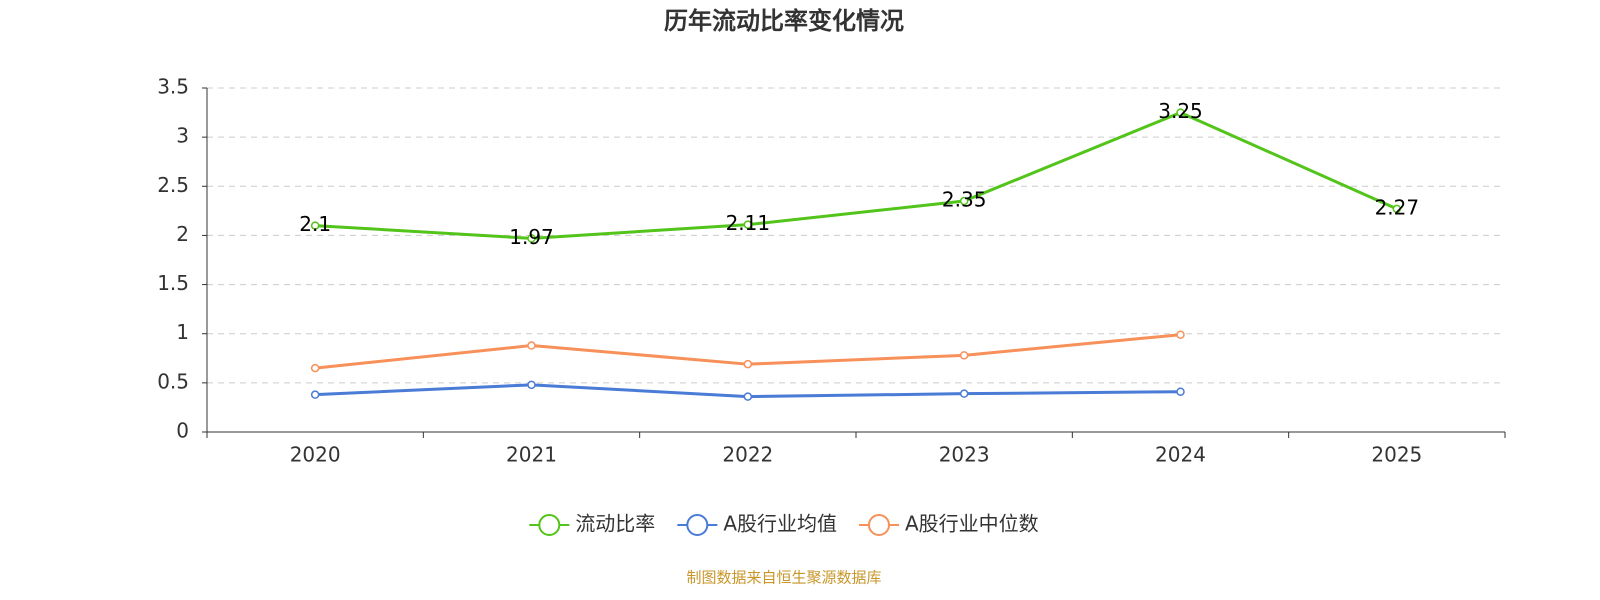 This screenshot has width=1600, height=600. I want to click on y-tick-label: 1.5, so click(173, 283).